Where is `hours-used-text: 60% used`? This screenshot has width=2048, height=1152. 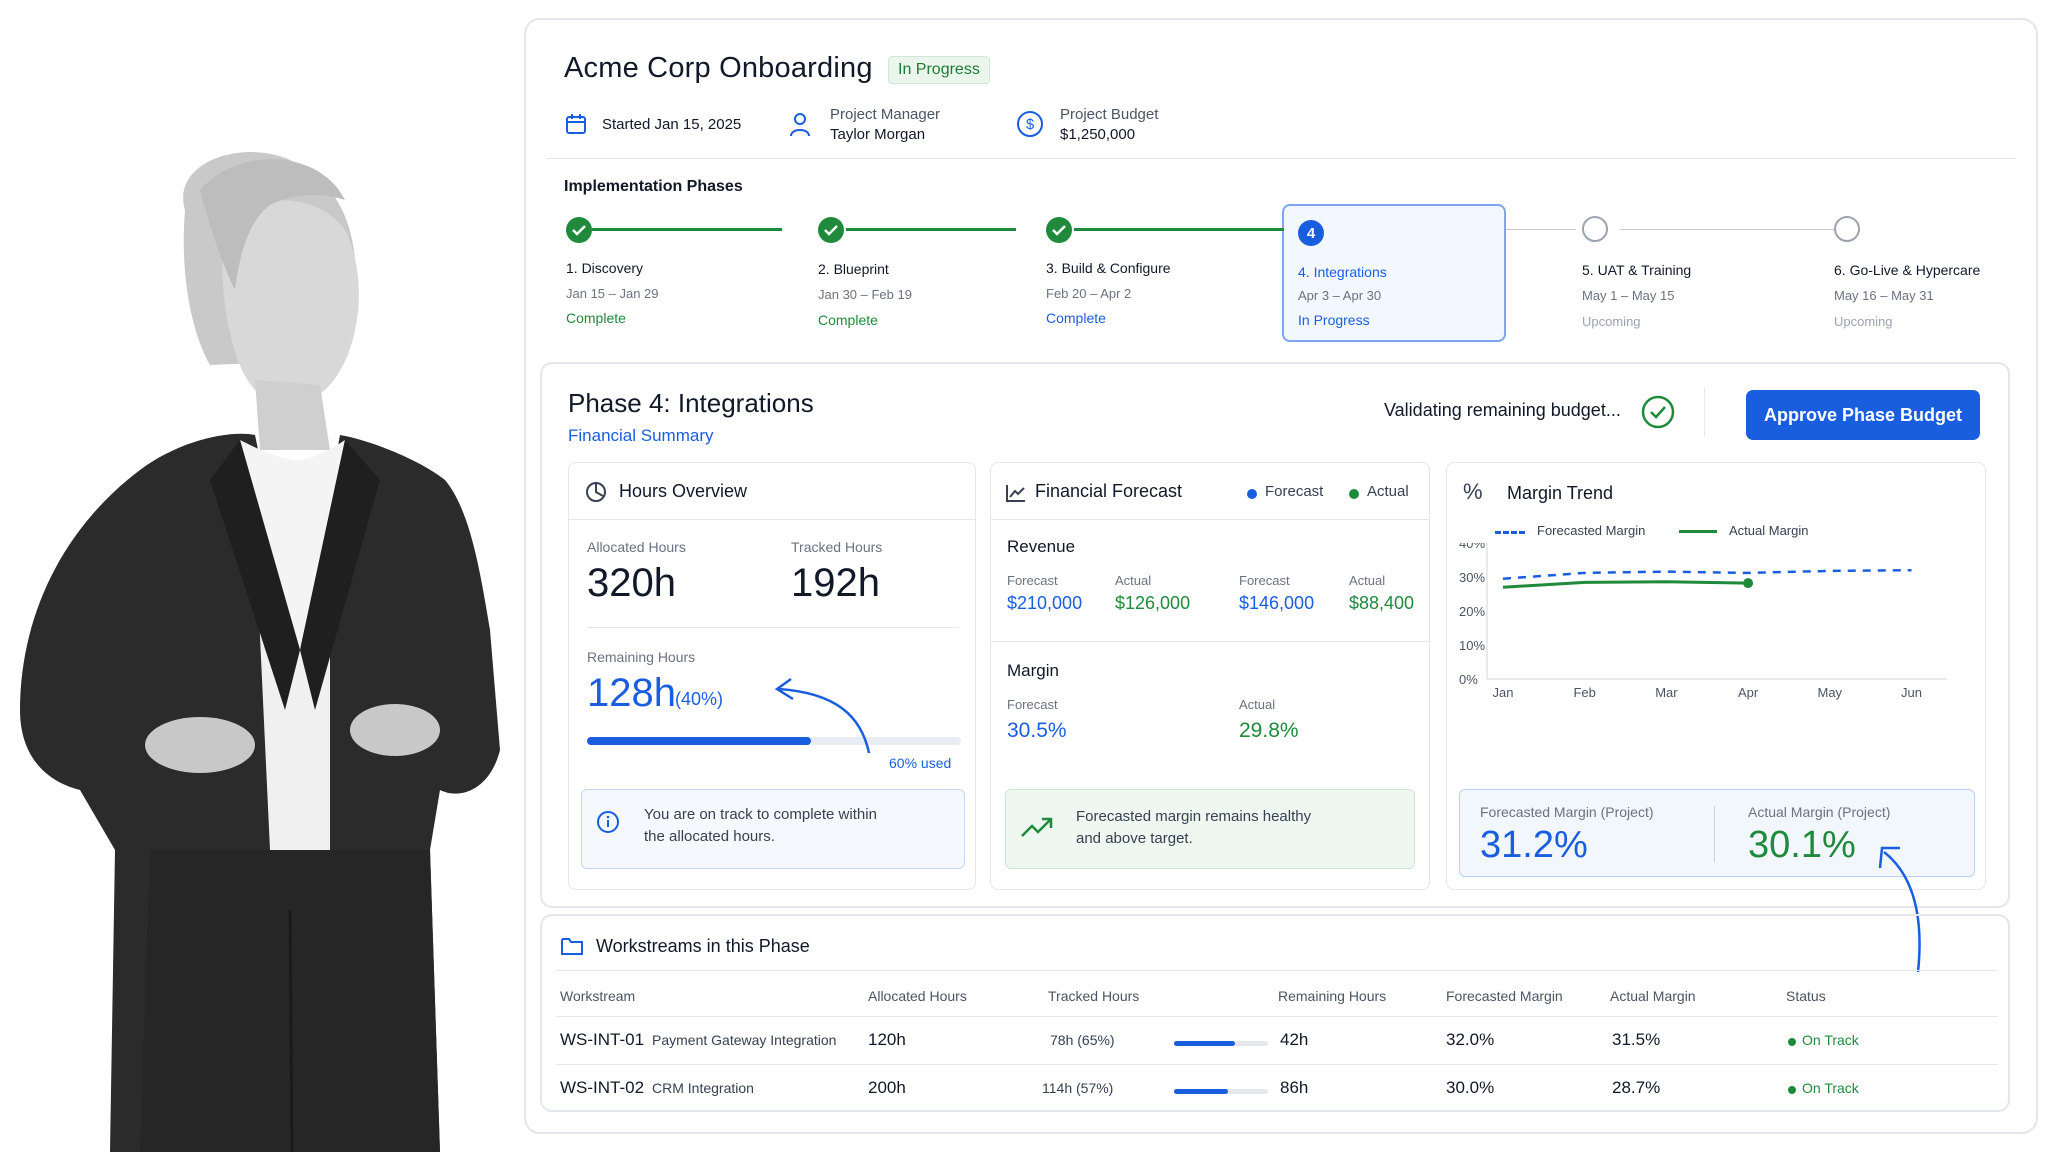 hours-used-text: 60% used is located at coordinates (920, 763).